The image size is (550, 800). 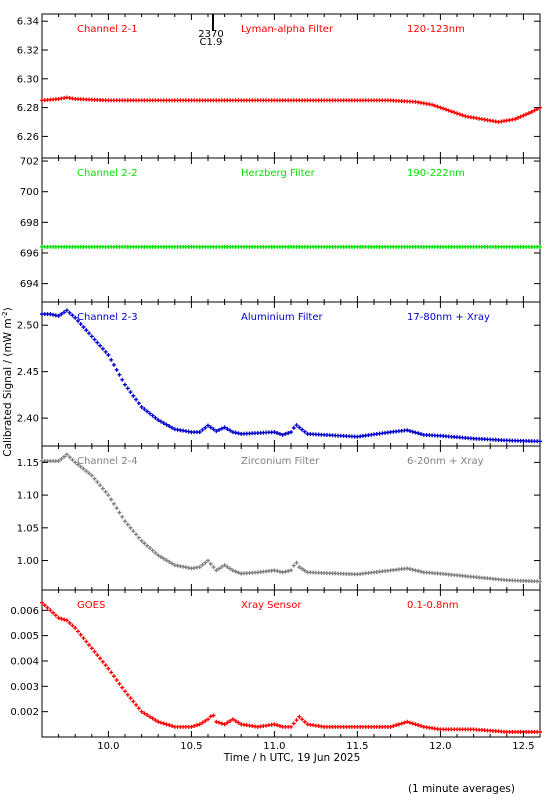 I want to click on band-label: 17-80nm + Xray, so click(x=448, y=317).